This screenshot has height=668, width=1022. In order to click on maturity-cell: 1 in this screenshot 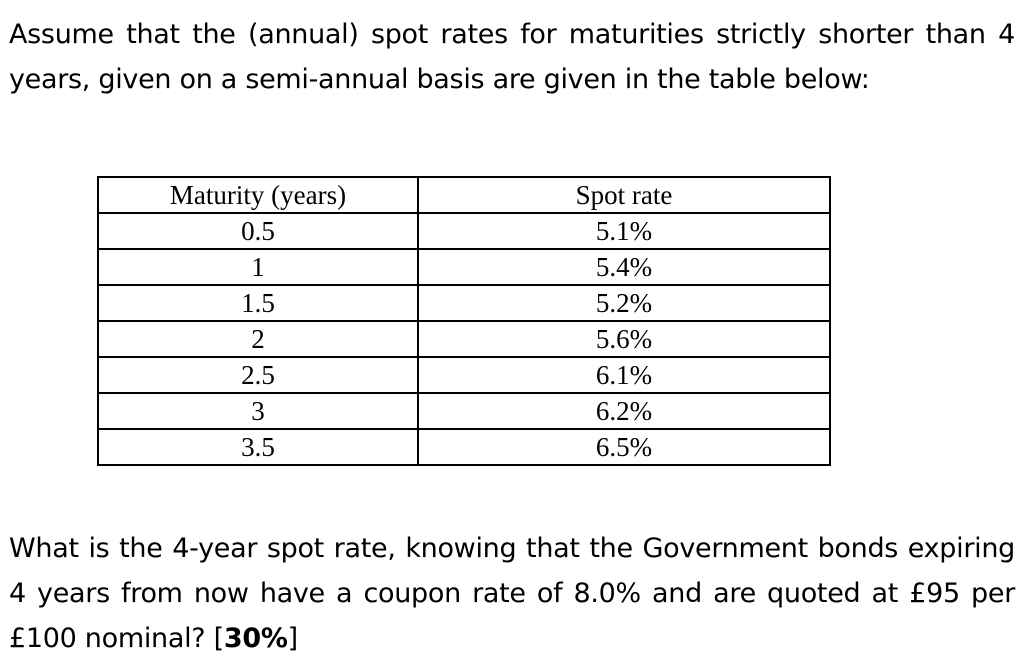, I will do `click(258, 267)`.